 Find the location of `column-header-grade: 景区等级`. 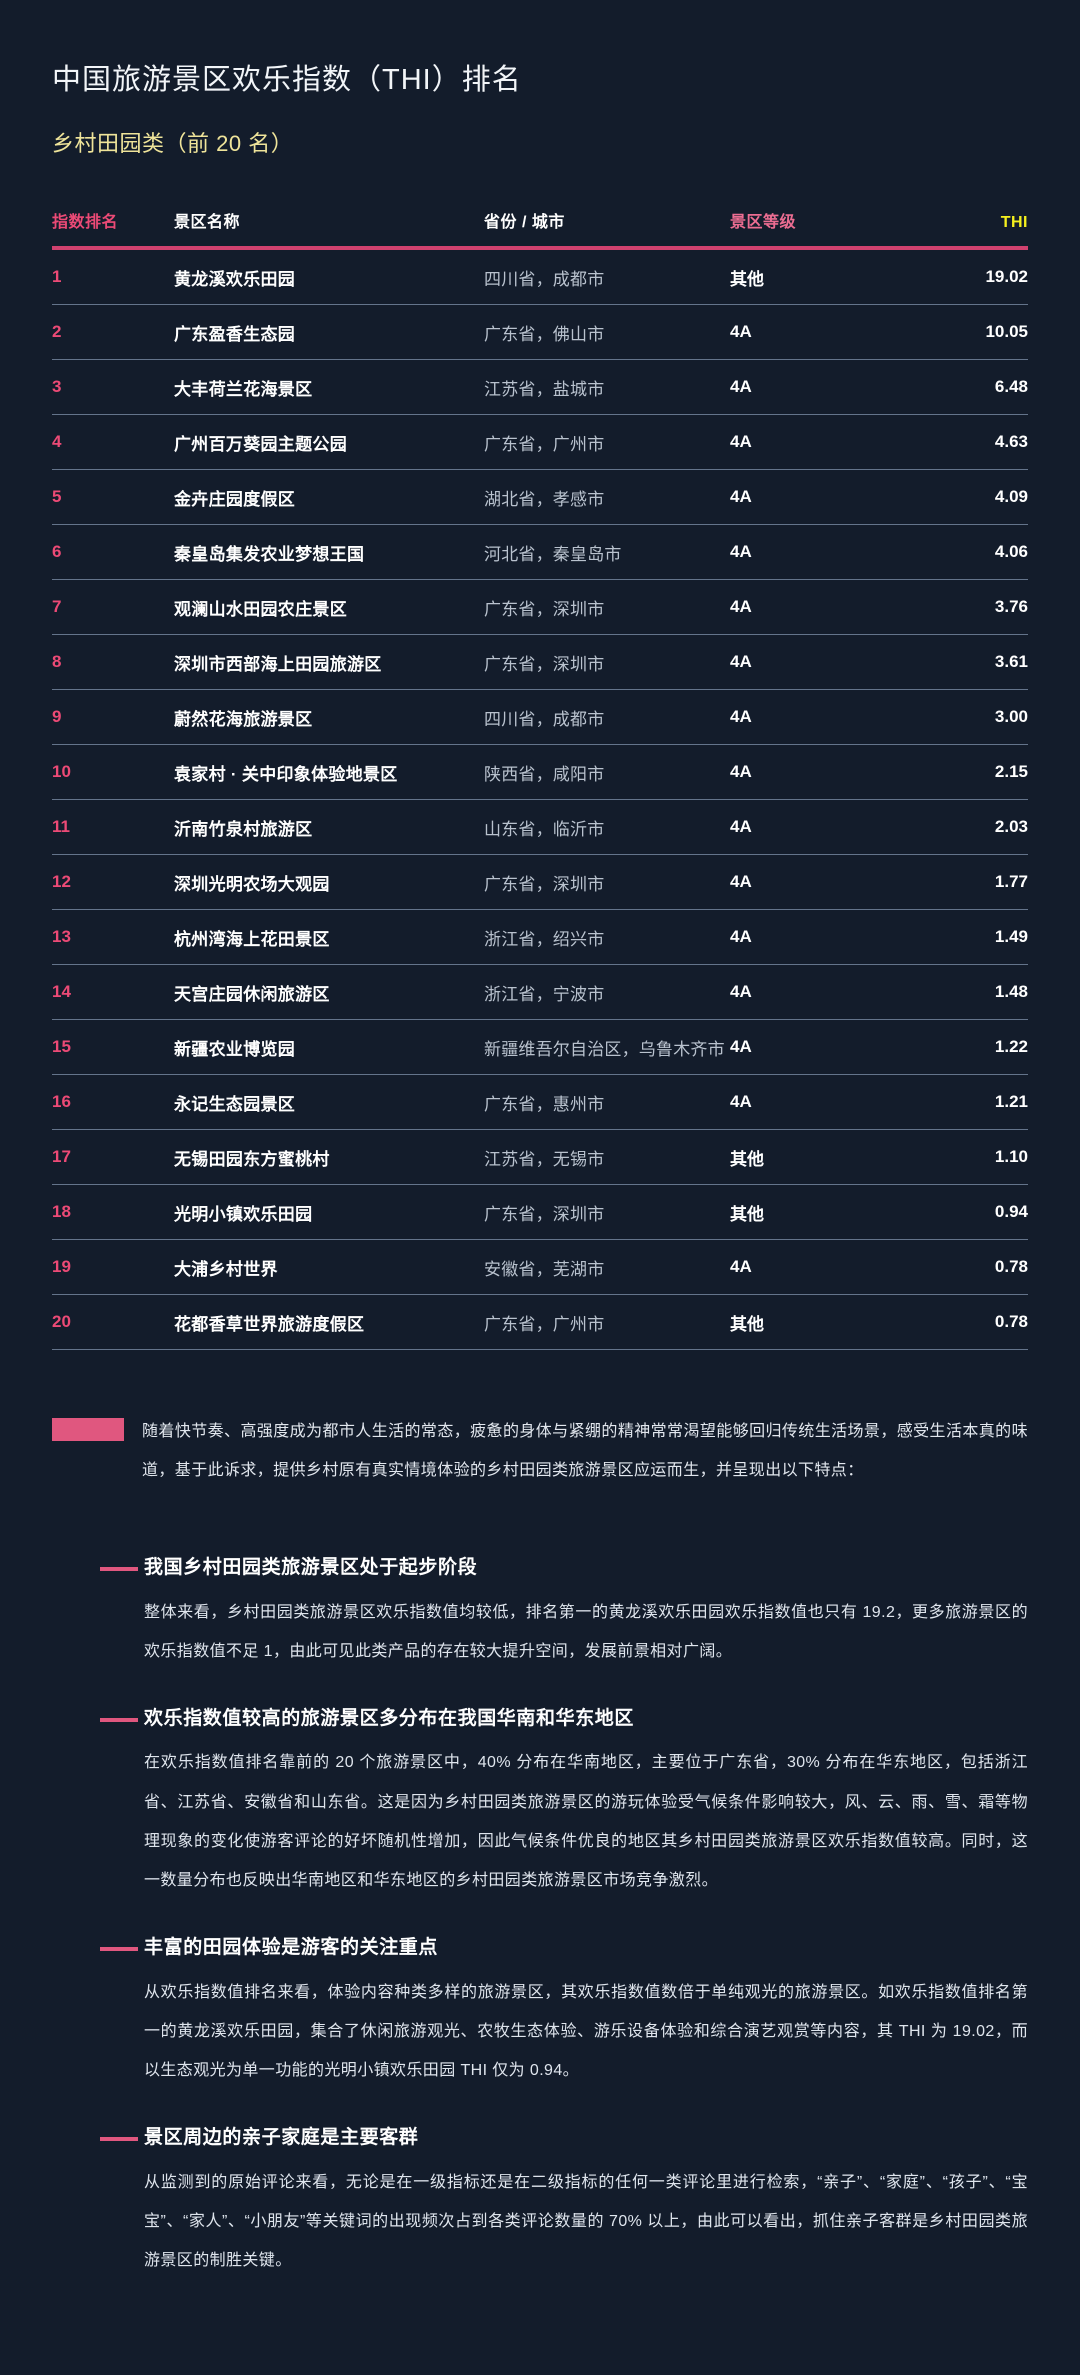

column-header-grade: 景区等级 is located at coordinates (763, 222).